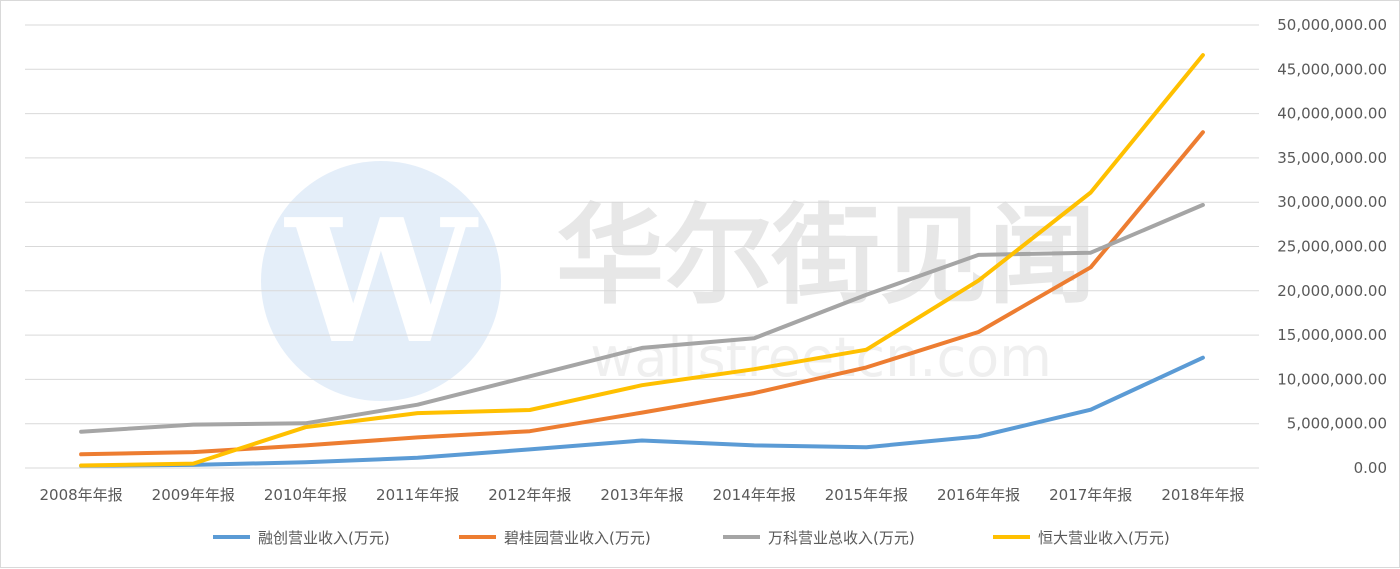 This screenshot has height=569, width=1400. I want to click on y-tick-label: 0.00, so click(1370, 468).